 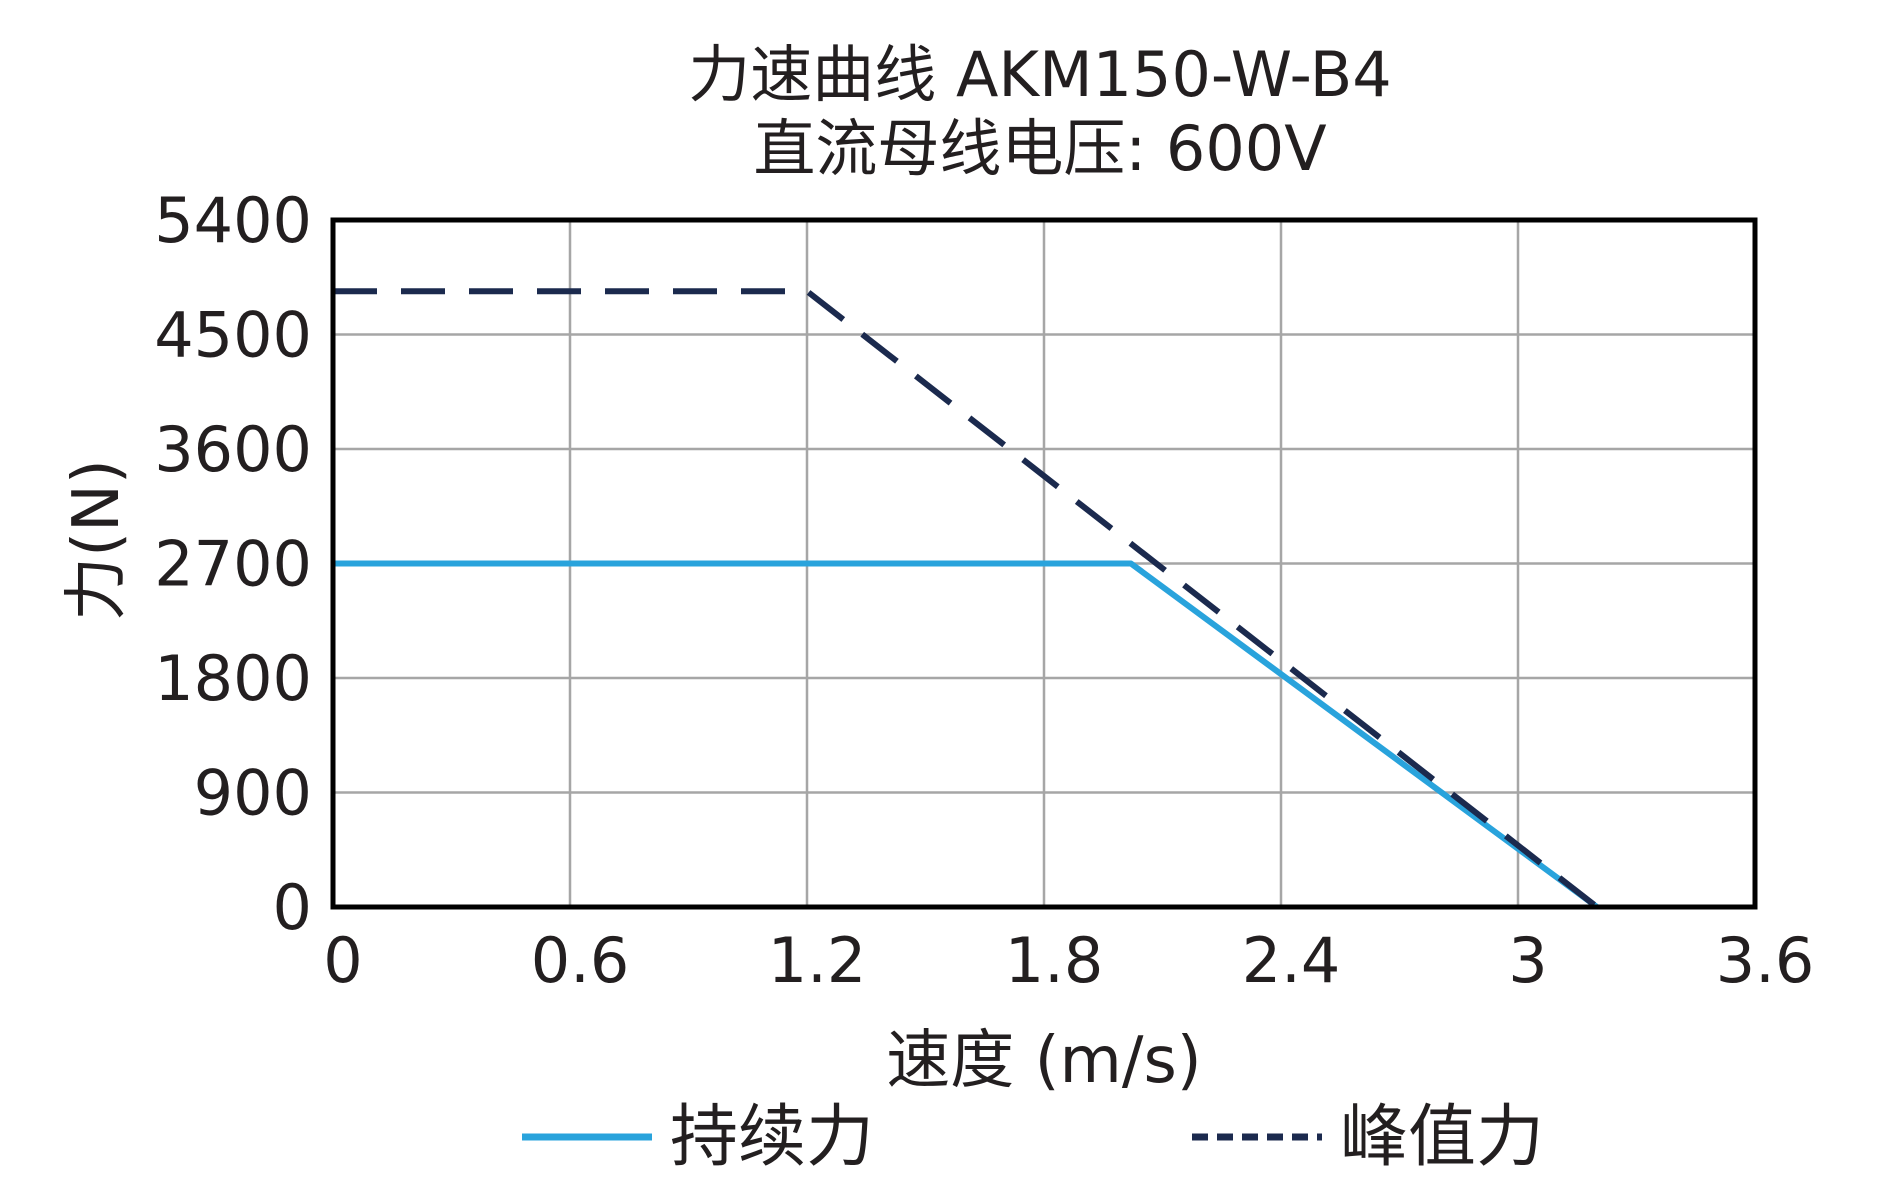 I want to click on y-tick-label: 3600, so click(x=233, y=449).